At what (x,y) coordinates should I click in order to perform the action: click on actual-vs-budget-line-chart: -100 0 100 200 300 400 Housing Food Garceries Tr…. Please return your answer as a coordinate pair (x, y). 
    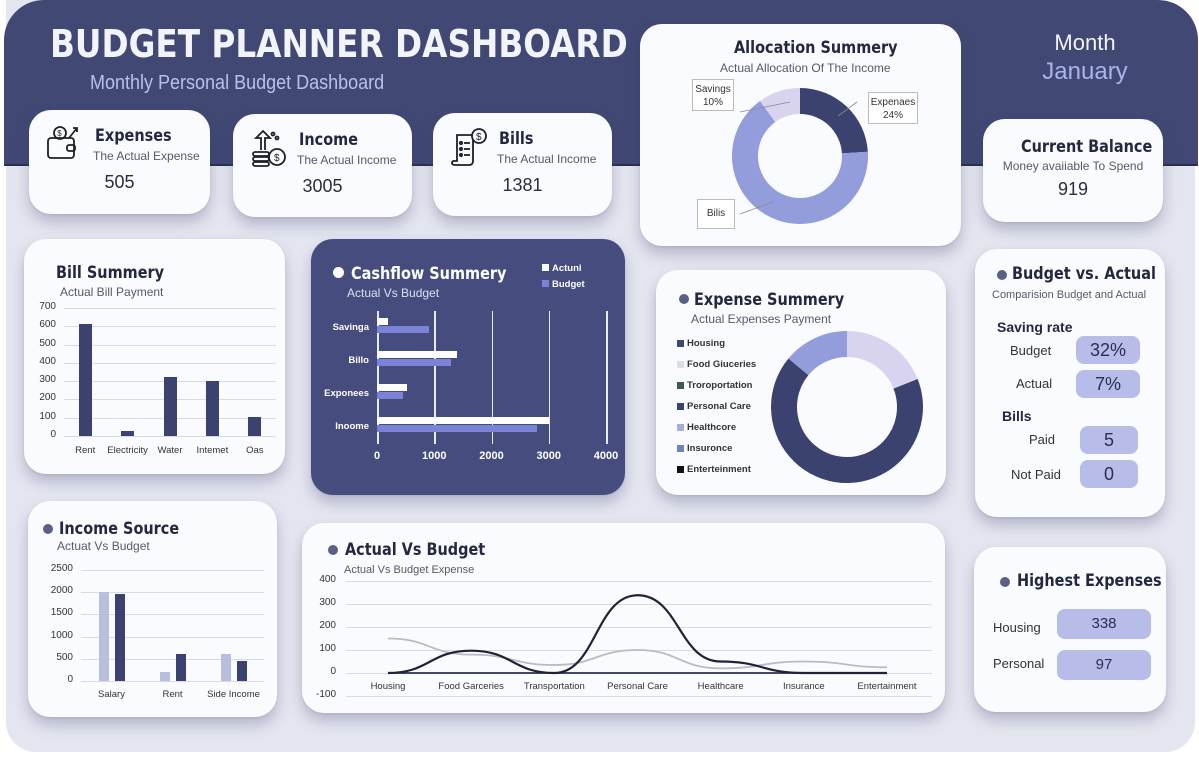
    Looking at the image, I should click on (623, 618).